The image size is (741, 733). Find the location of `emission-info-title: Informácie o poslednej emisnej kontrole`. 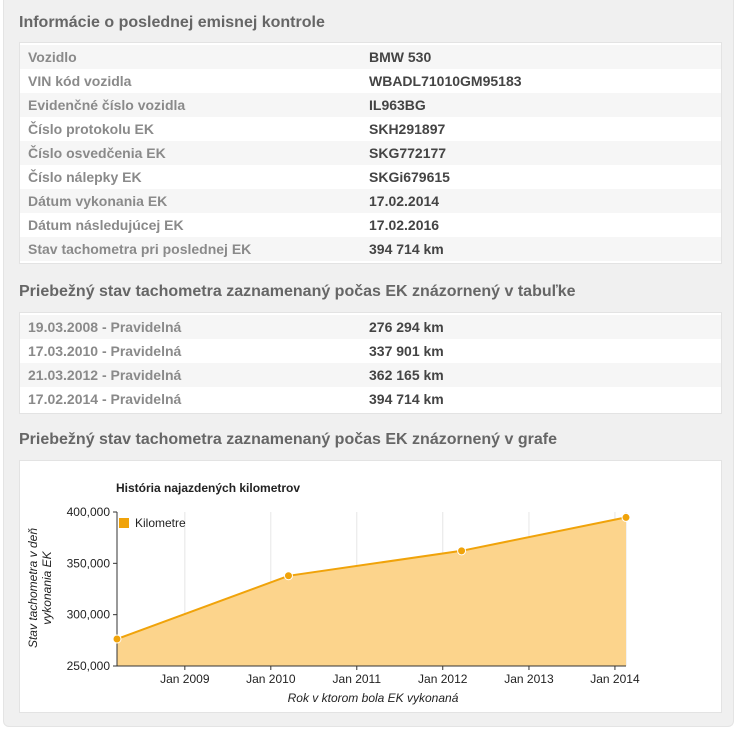

emission-info-title: Informácie o poslednej emisnej kontrole is located at coordinates (172, 22).